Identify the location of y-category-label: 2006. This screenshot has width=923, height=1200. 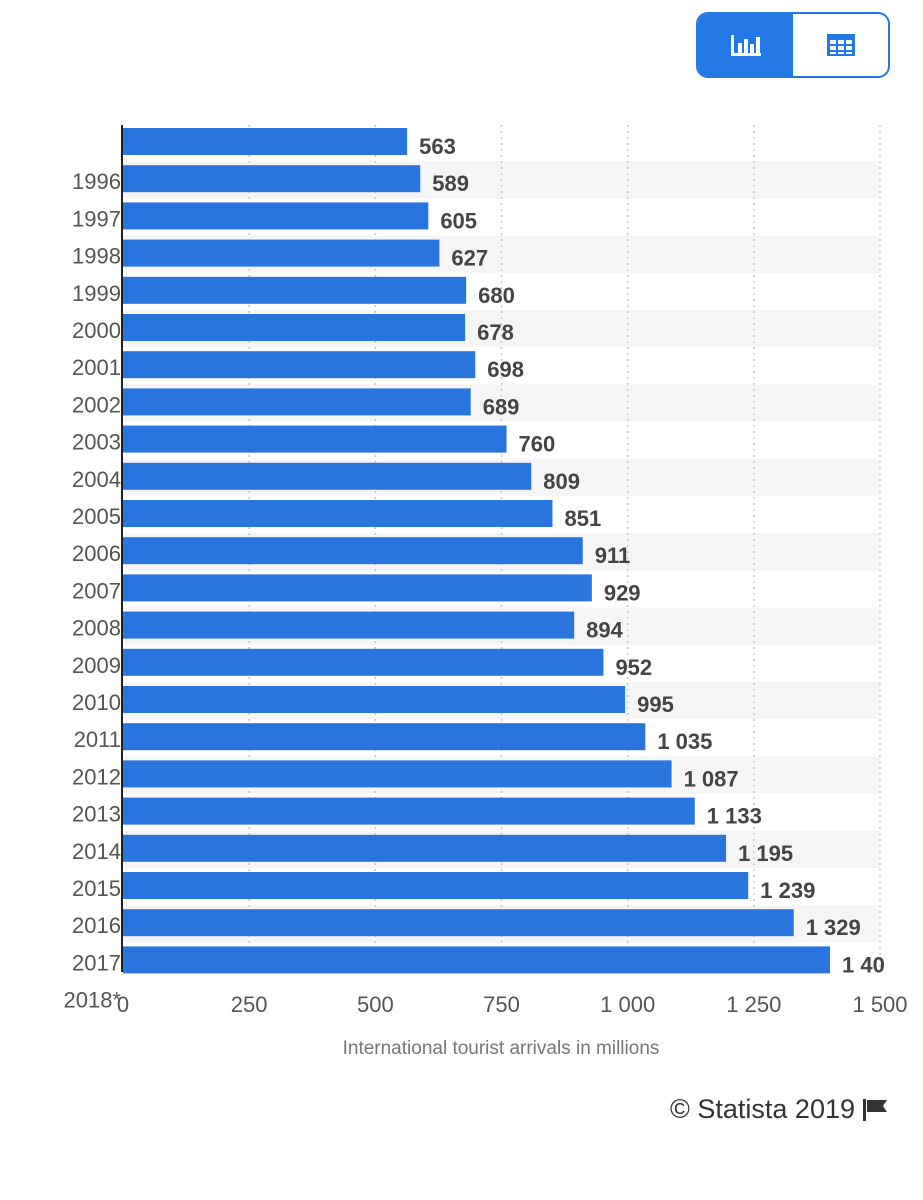
(96, 553).